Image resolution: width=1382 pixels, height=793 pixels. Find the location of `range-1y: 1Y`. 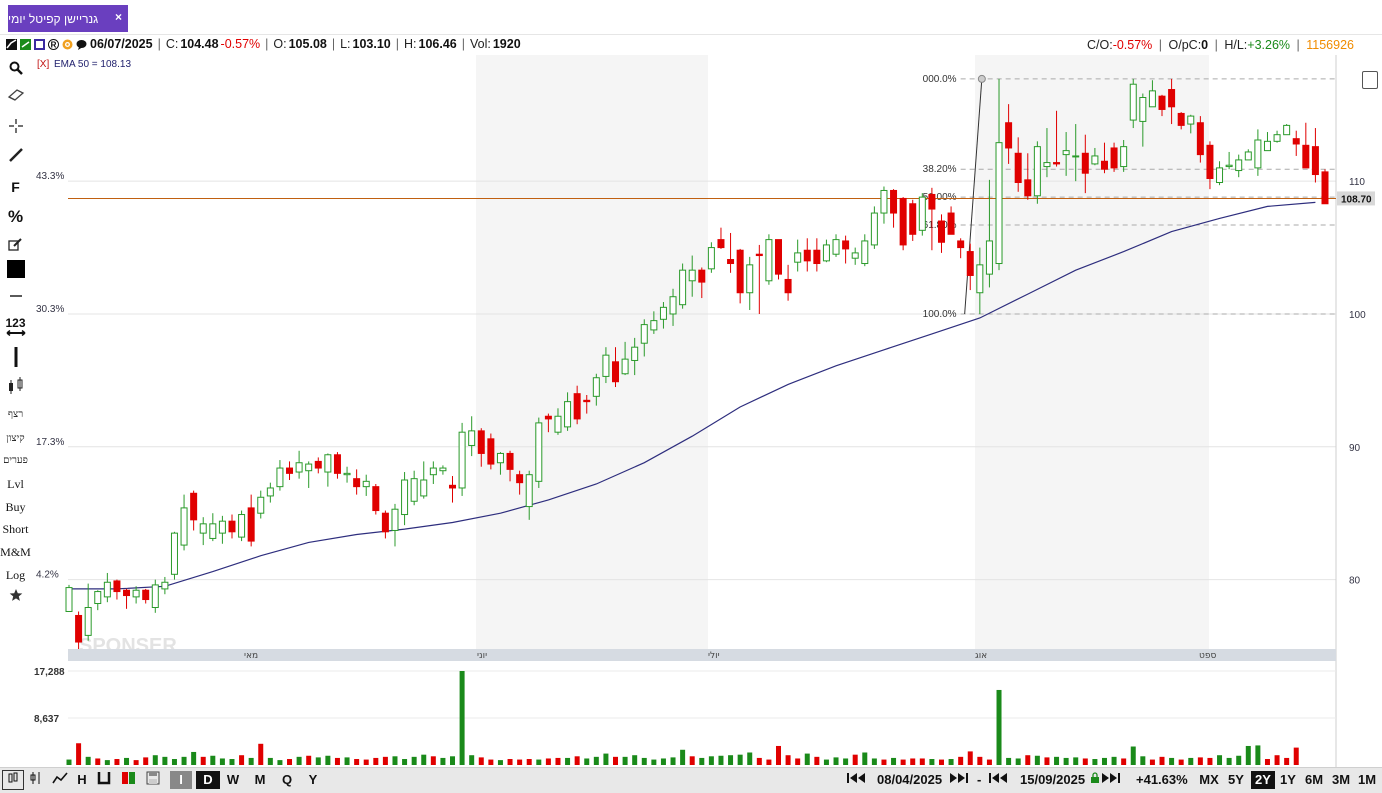

range-1y: 1Y is located at coordinates (1288, 779).